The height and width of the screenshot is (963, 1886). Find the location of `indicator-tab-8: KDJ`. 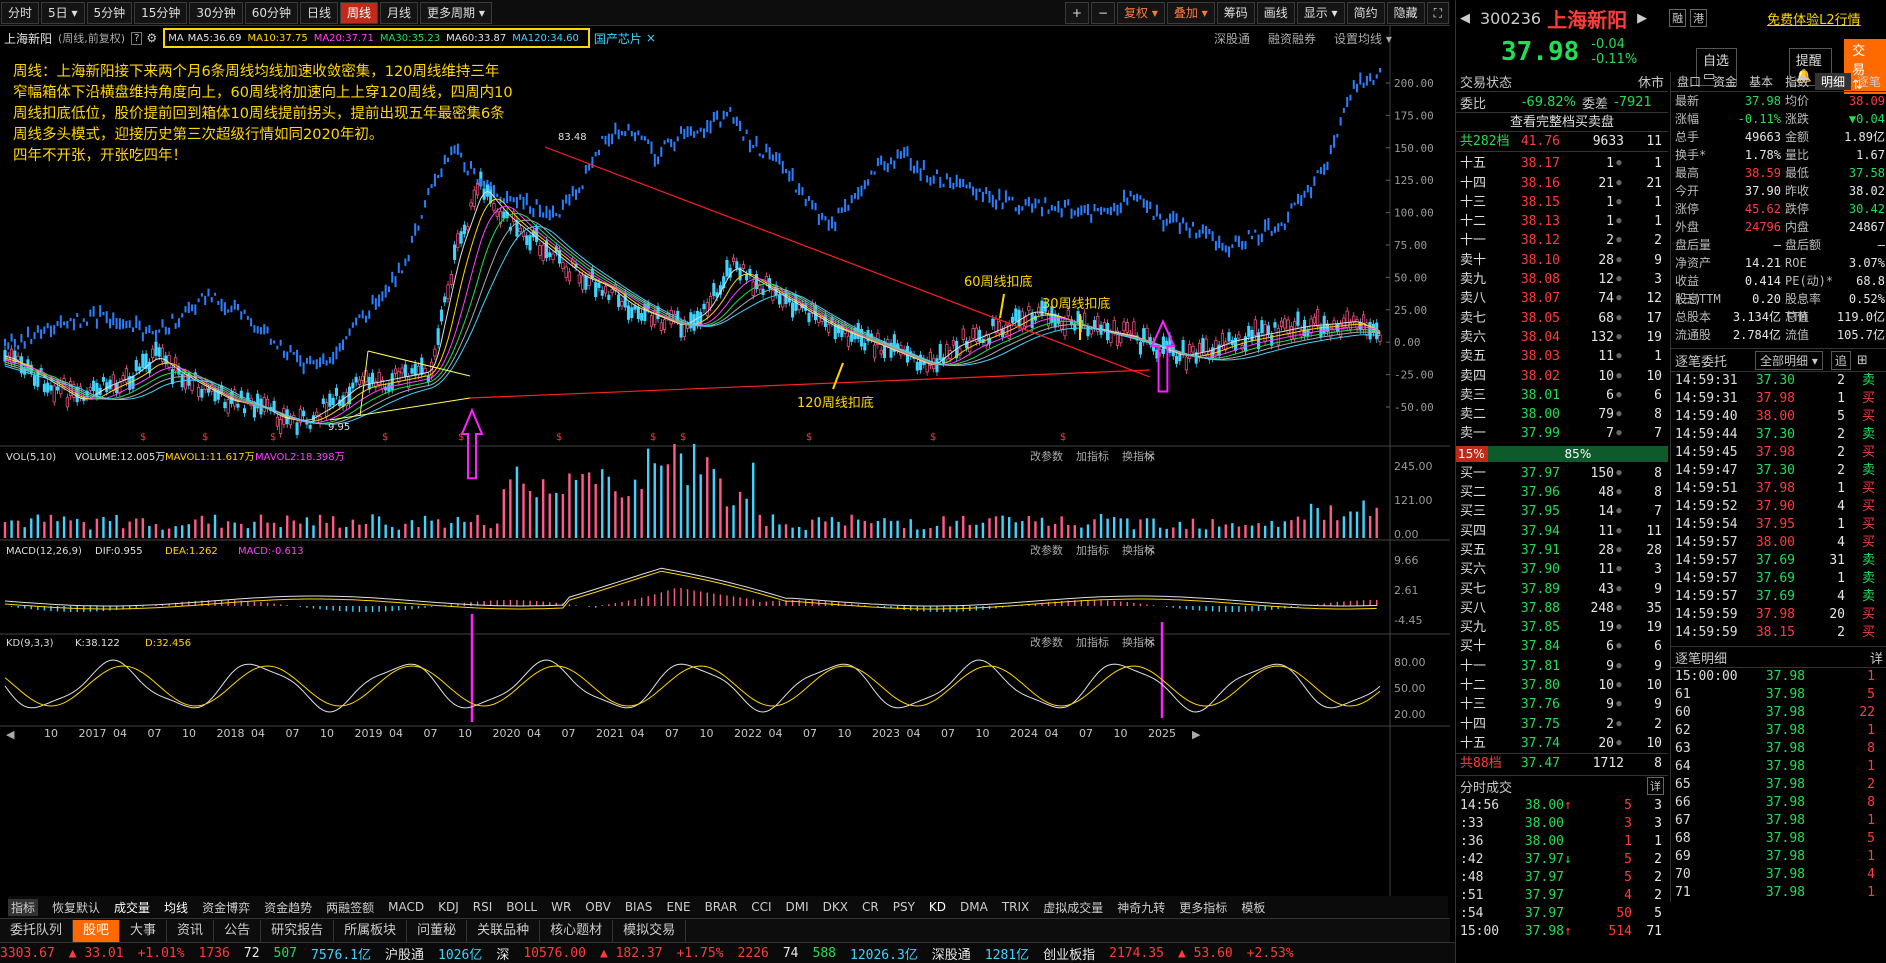

indicator-tab-8: KDJ is located at coordinates (448, 907).